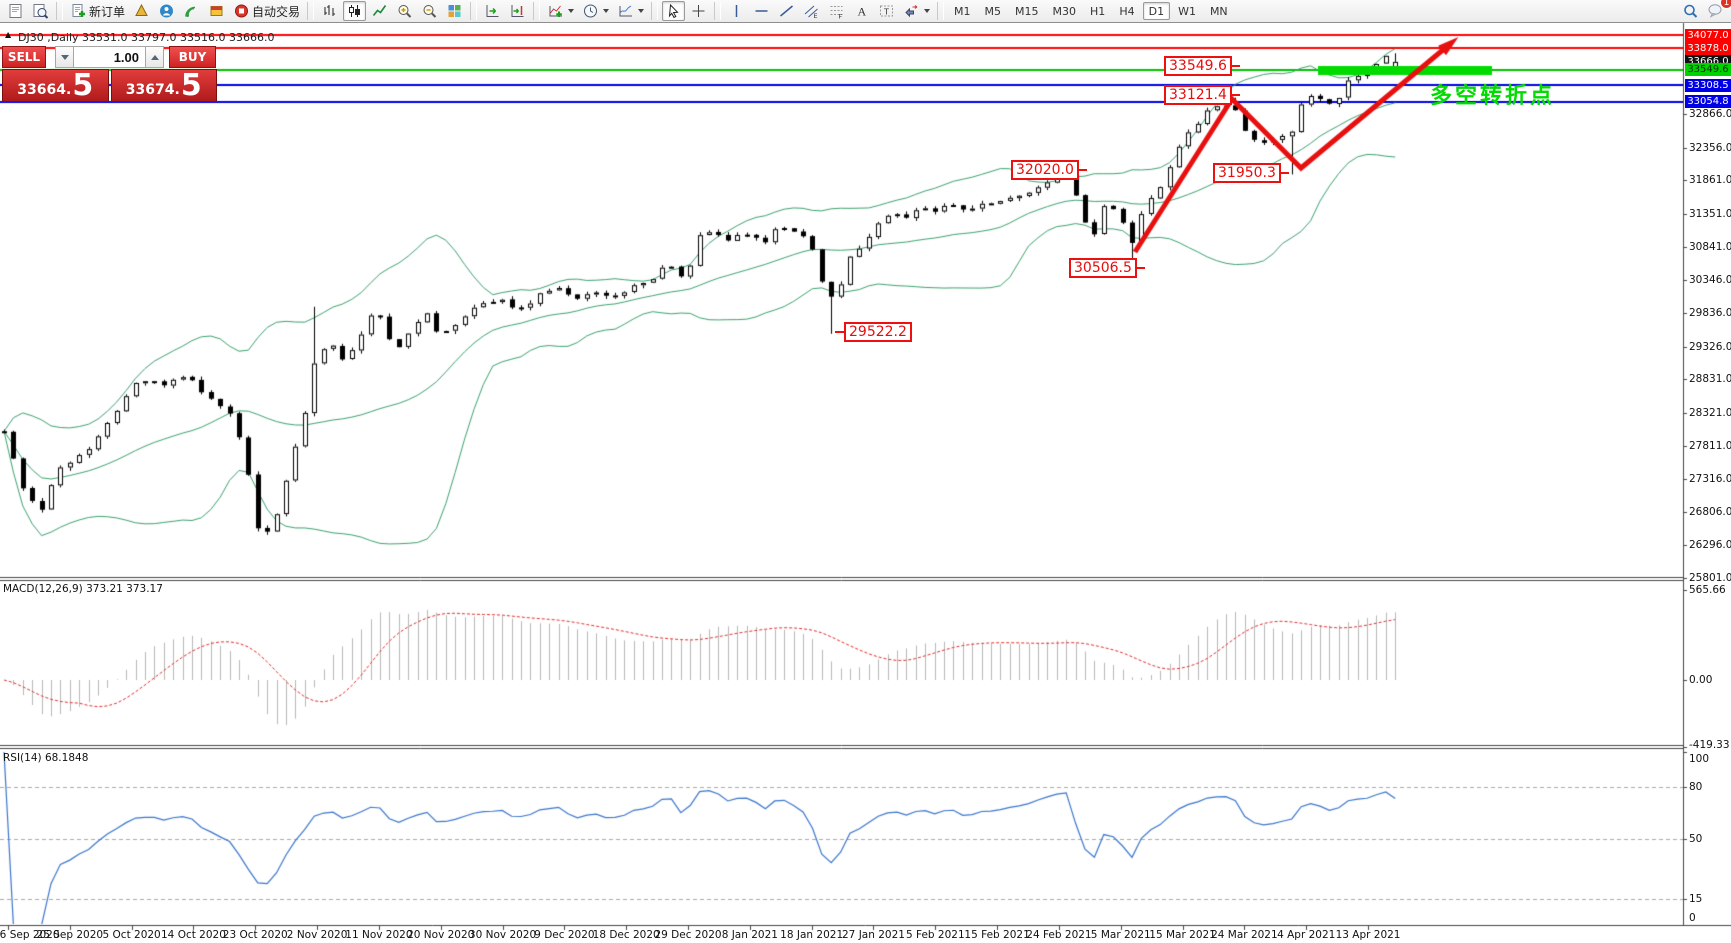 This screenshot has height=943, width=1731. I want to click on add-indicator-button, so click(560, 11).